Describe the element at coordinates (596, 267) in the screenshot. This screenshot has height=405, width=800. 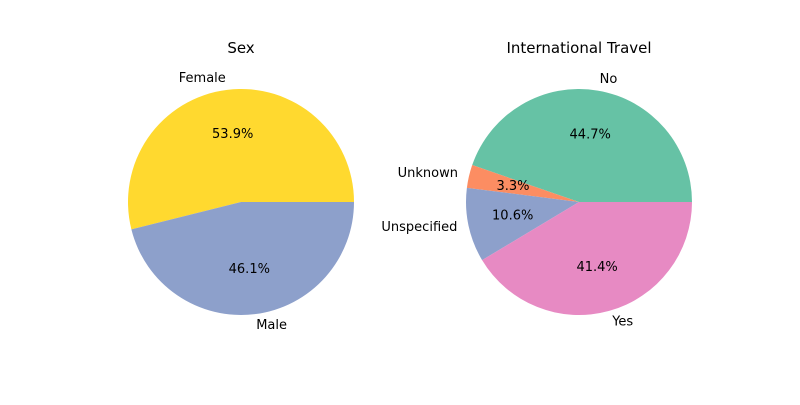
I see `pie-pct-yes: 41.4%` at that location.